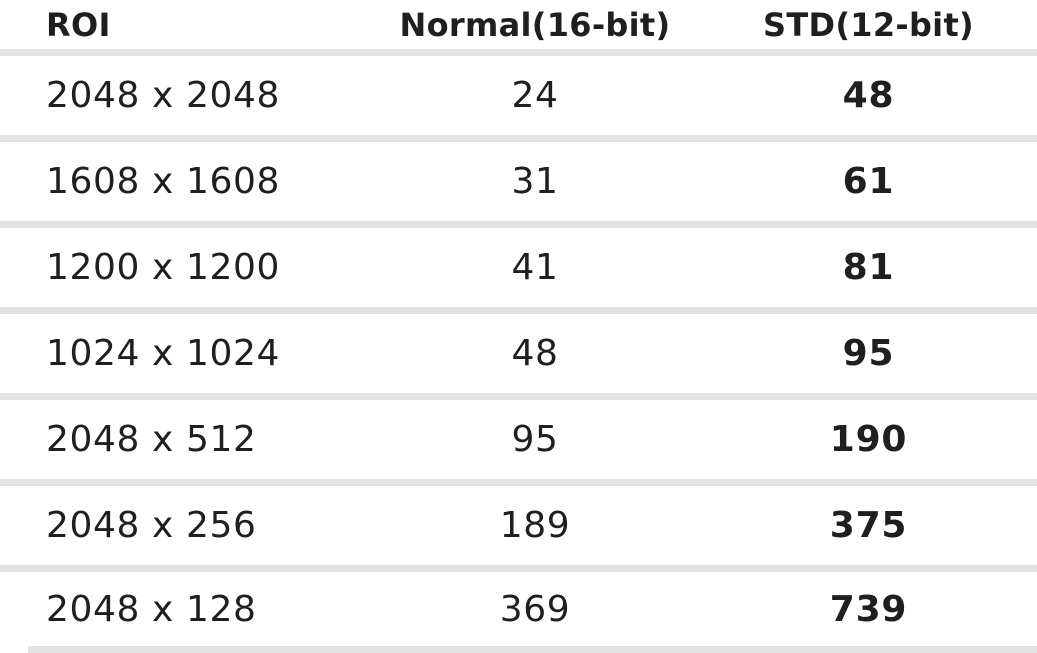 The image size is (1037, 653). Describe the element at coordinates (868, 525) in the screenshot. I see `std-value-cell: 375` at that location.